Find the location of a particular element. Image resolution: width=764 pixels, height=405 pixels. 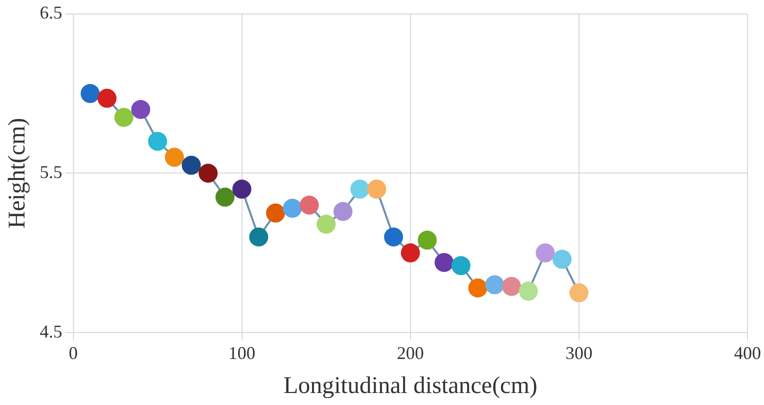

y-axis-title: Height(cm) is located at coordinates (17, 173).